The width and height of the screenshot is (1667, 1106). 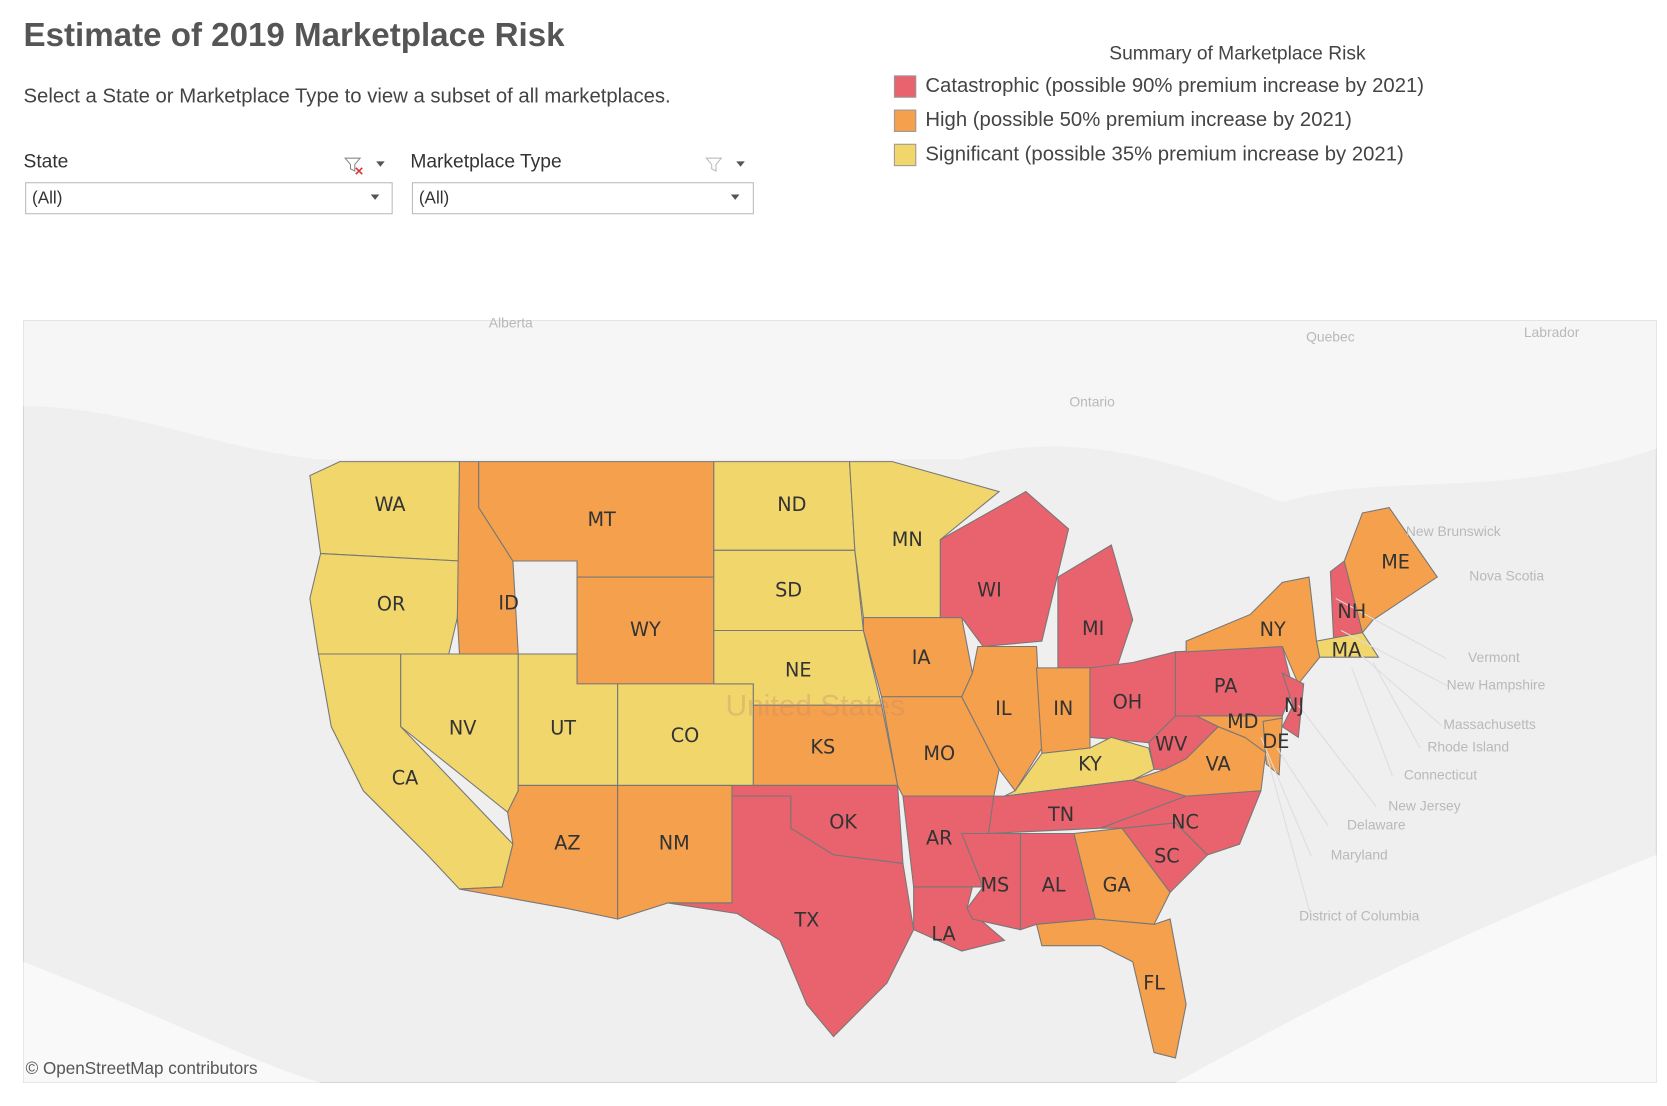 What do you see at coordinates (1494, 657) in the screenshot?
I see `place-label: Vermont` at bounding box center [1494, 657].